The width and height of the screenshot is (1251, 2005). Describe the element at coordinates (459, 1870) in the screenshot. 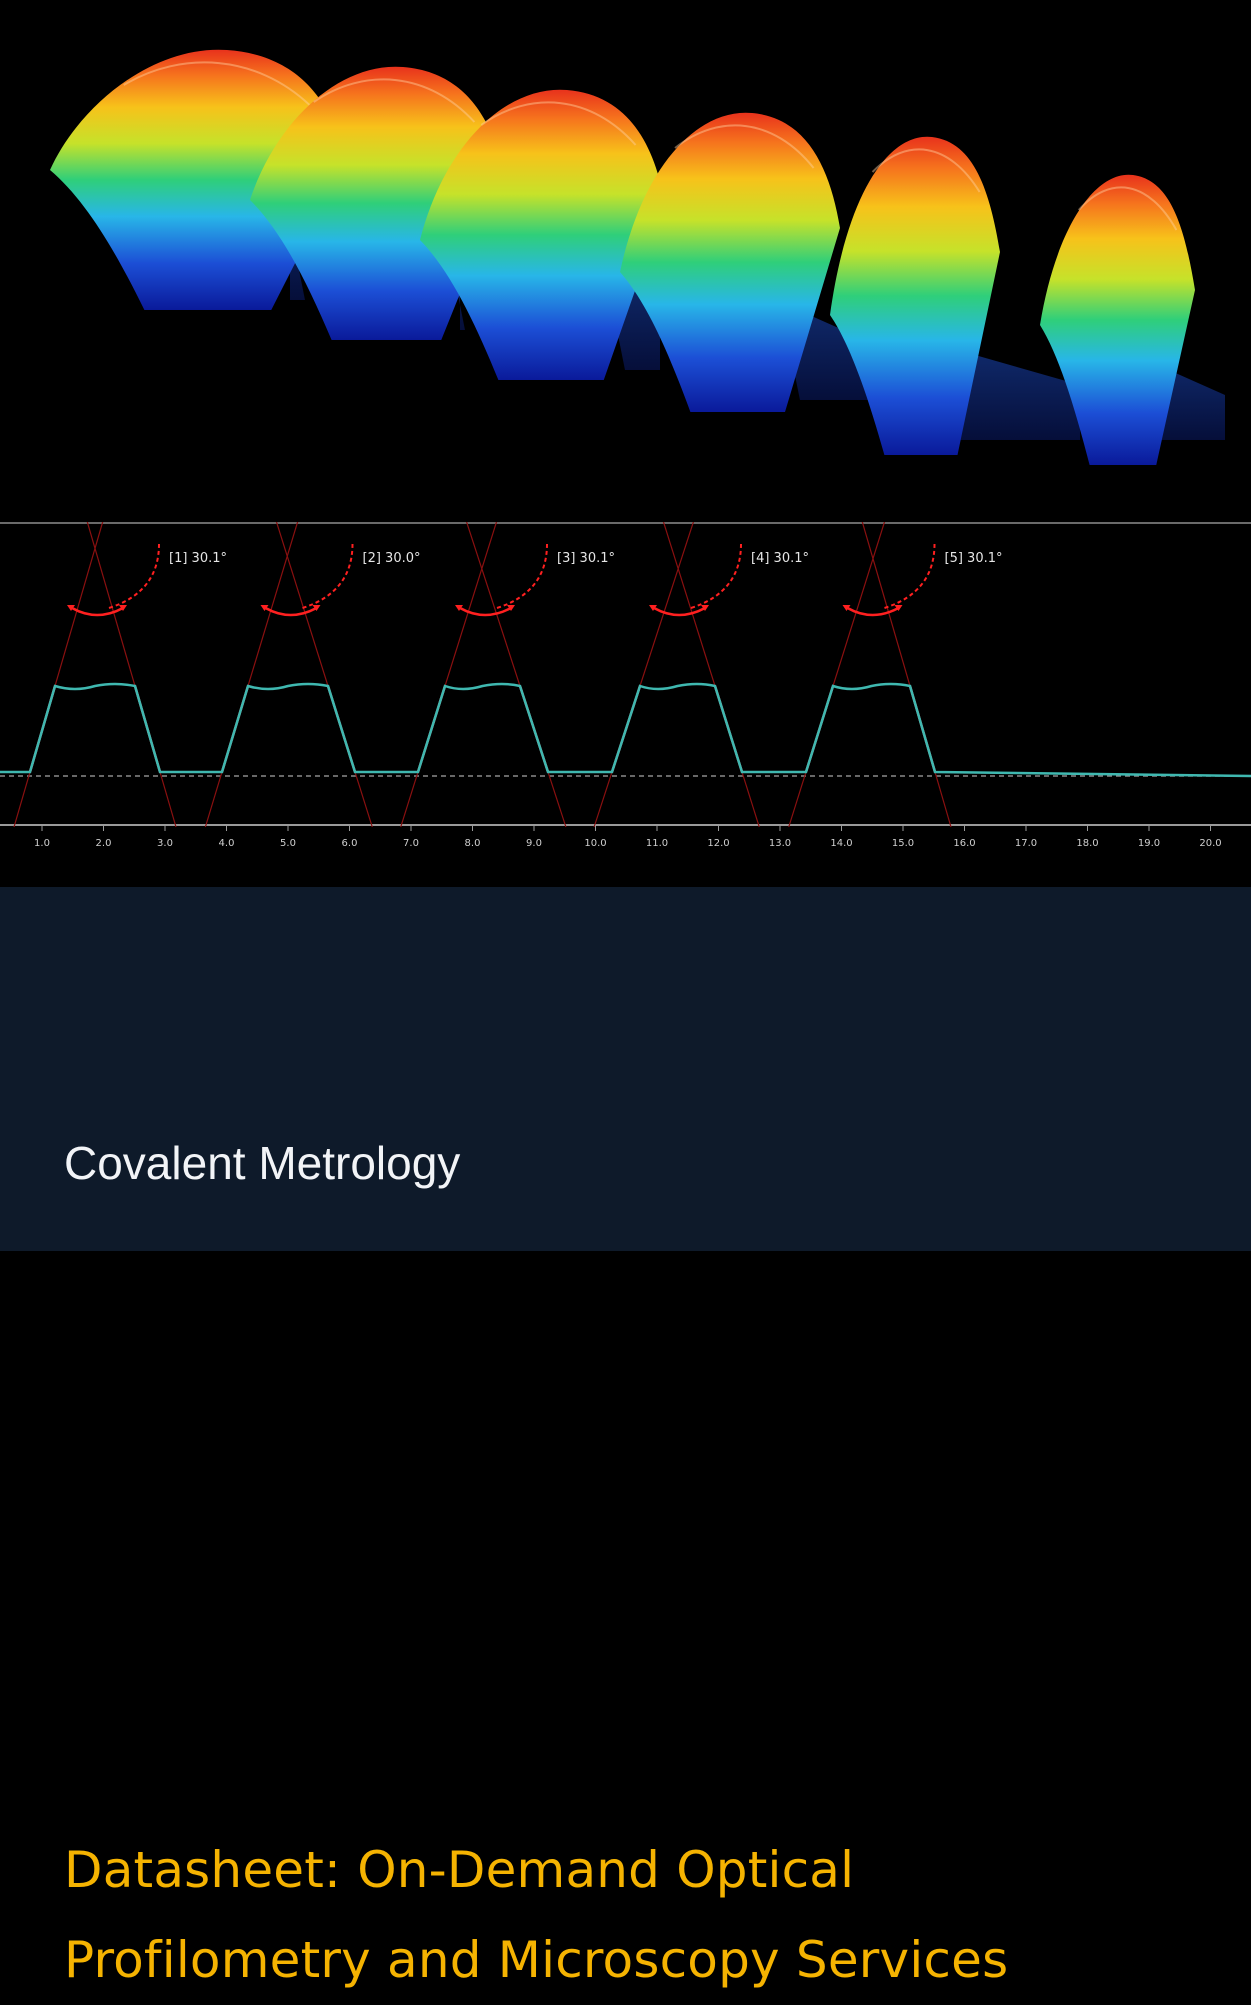

I see `title-line-1: Datasheet: On-Demand Optical` at that location.